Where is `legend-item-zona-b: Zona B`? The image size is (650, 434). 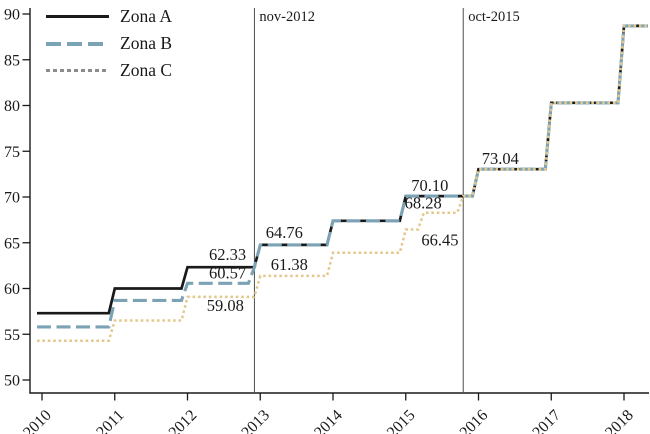 legend-item-zona-b: Zona B is located at coordinates (109, 43).